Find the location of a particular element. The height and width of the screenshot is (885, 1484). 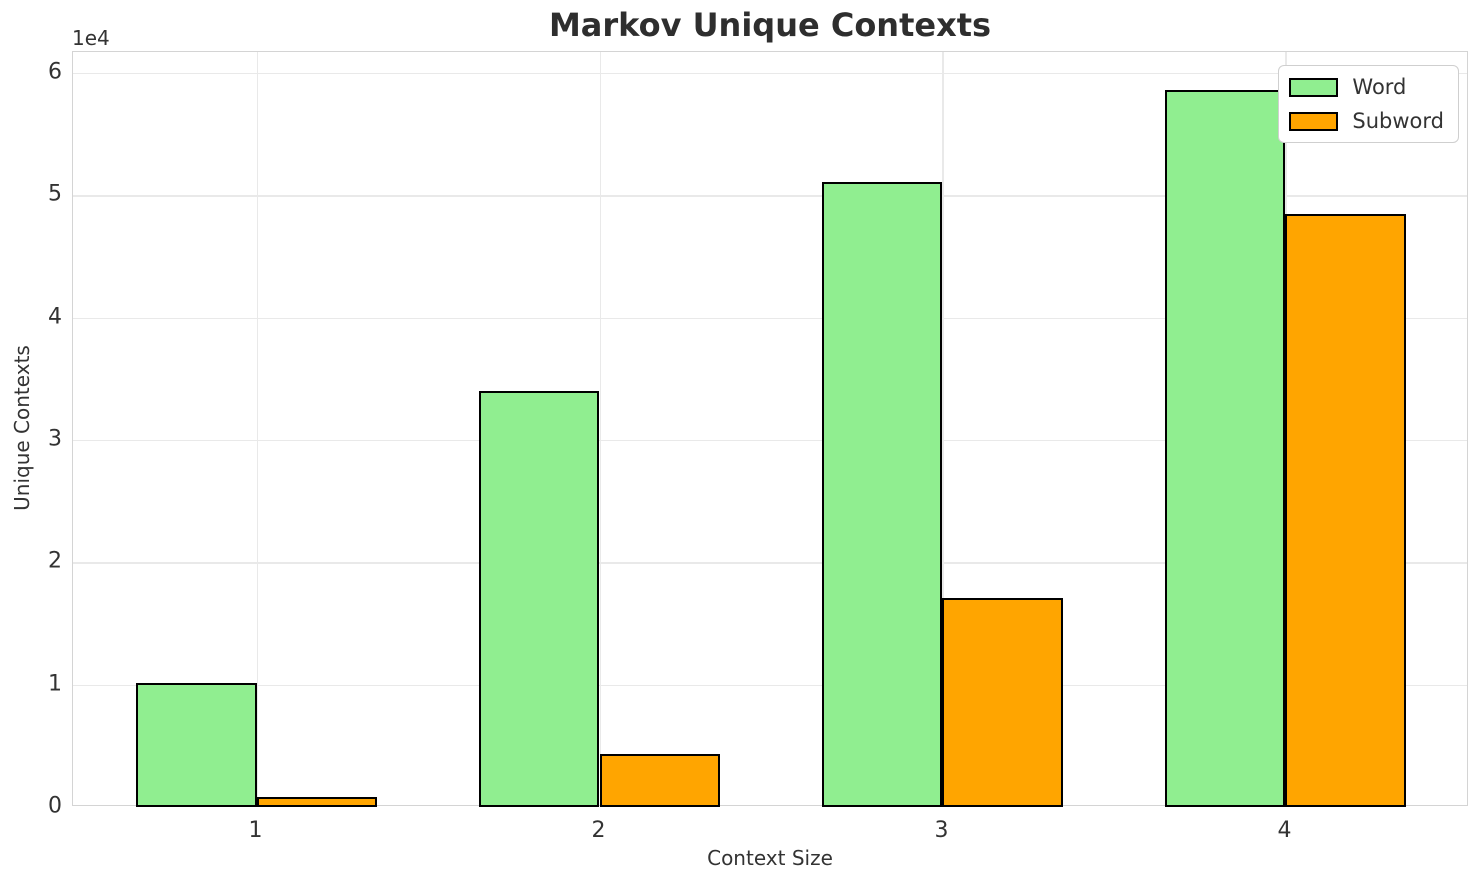

y-tick-label: 1 is located at coordinates (55, 684).